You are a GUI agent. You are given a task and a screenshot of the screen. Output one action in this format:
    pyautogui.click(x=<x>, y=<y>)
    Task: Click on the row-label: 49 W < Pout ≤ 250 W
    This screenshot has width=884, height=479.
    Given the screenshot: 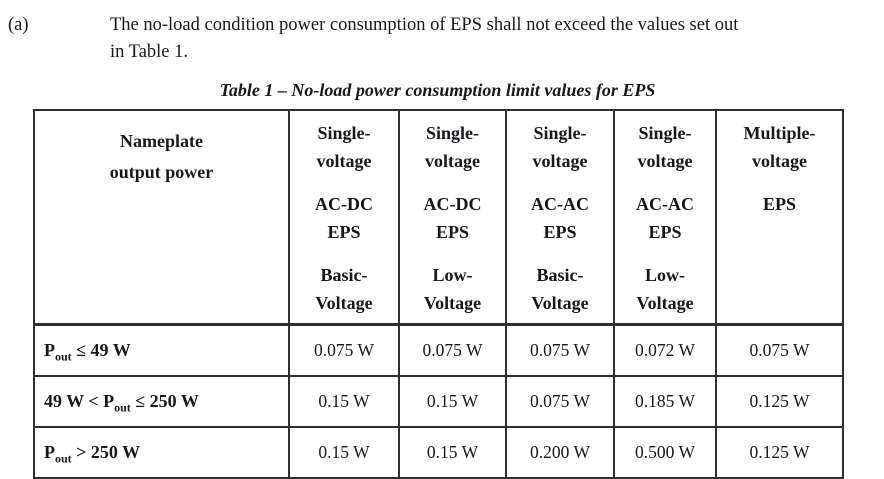 What is the action you would take?
    pyautogui.click(x=161, y=401)
    